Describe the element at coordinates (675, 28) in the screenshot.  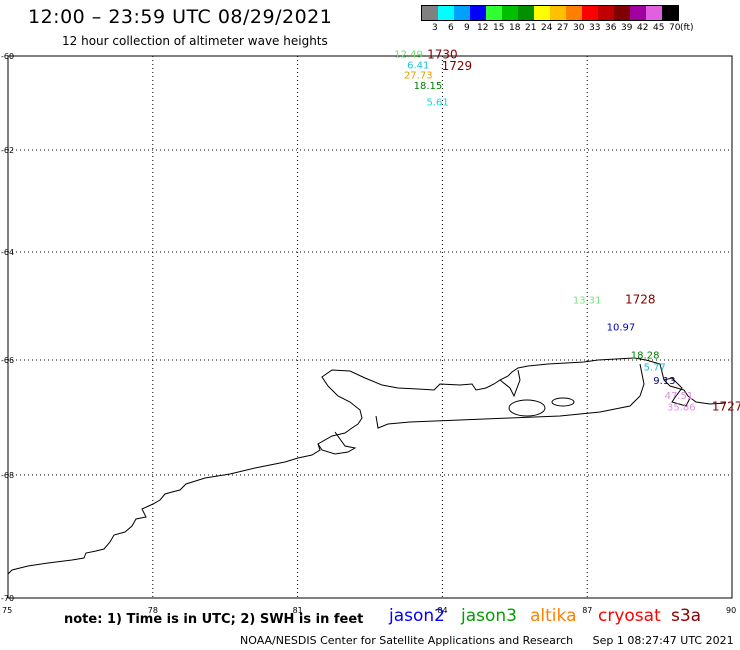
I see `scale-label: 70` at that location.